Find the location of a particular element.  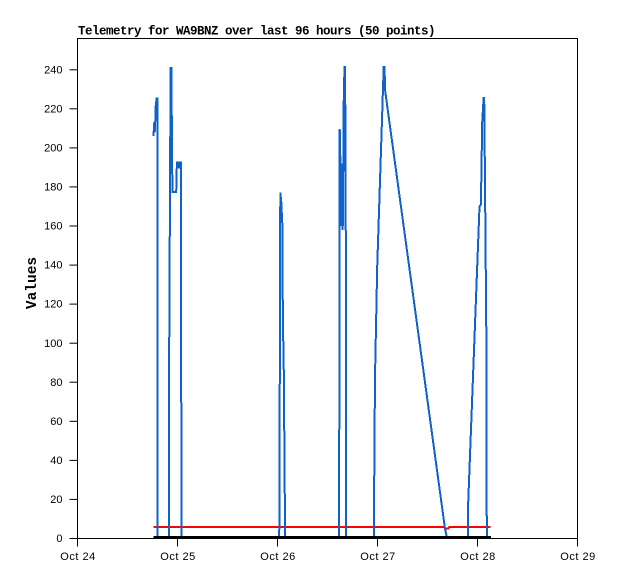

svg-text: Oct 29 is located at coordinates (577, 557).